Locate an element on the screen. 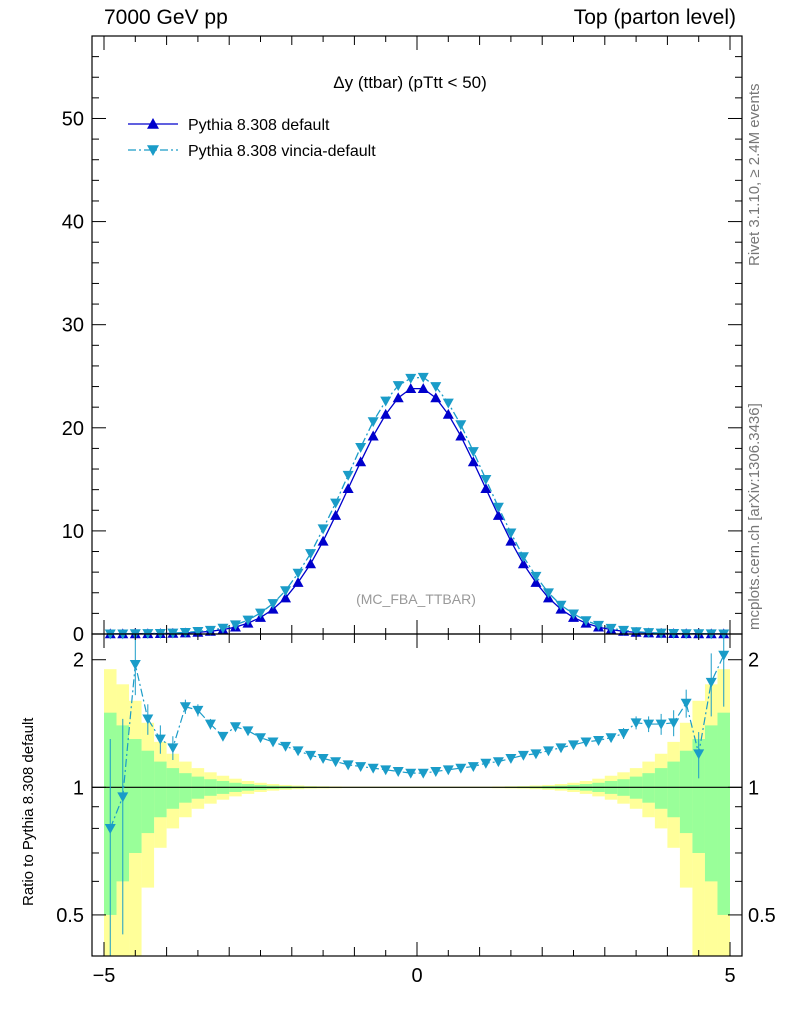  x-tick-label: −5 is located at coordinates (104, 976).